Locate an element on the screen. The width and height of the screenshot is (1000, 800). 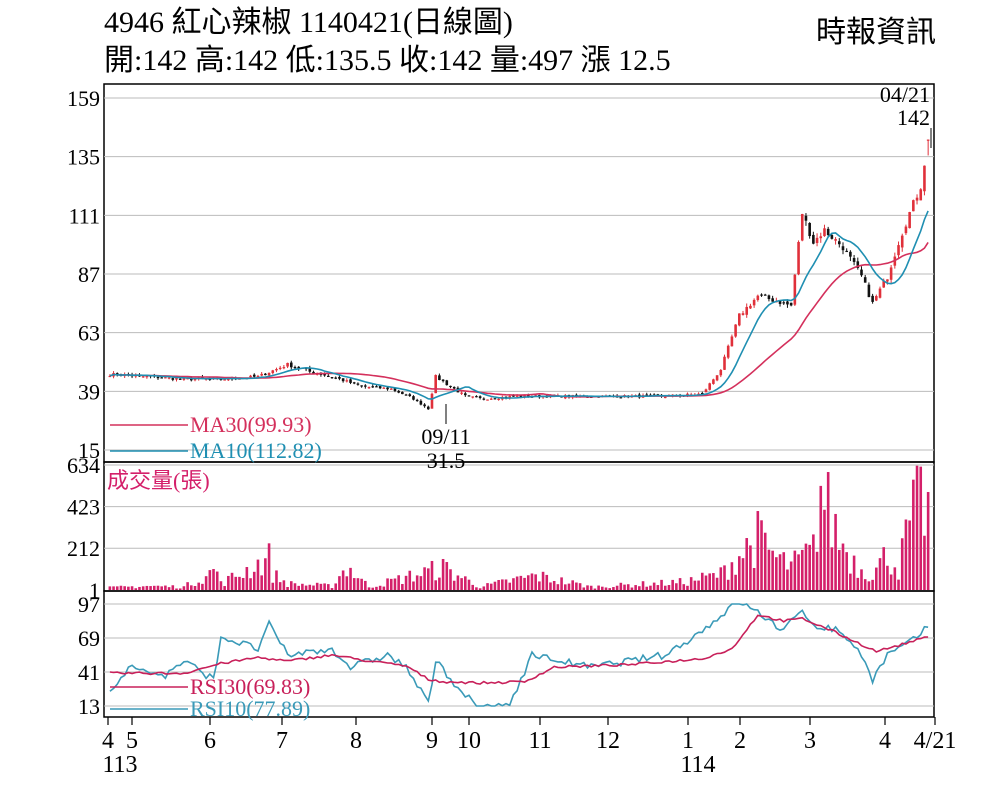
volume-tick-label: 423 is located at coordinates (83, 507).